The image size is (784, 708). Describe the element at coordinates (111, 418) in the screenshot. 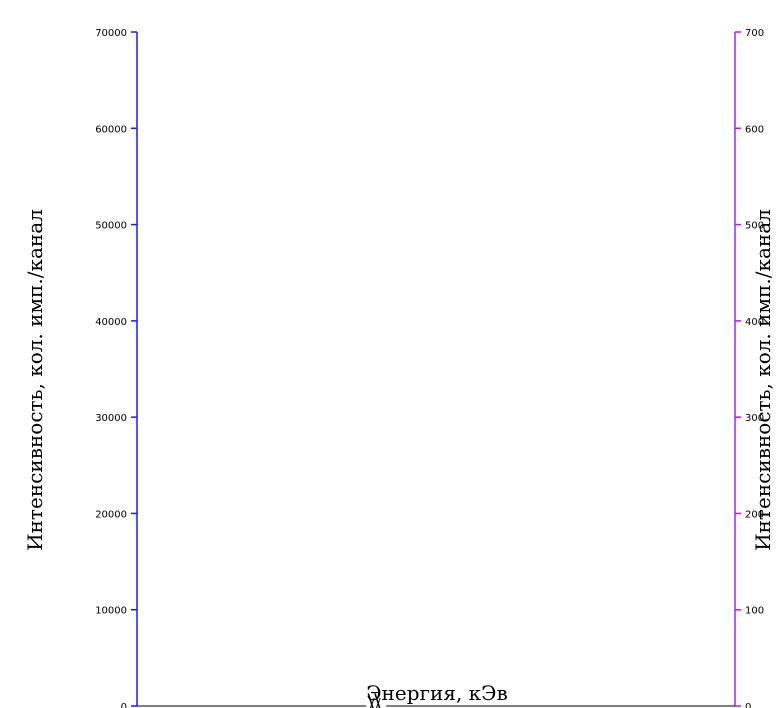

I see `left-tick-label: 30000` at that location.